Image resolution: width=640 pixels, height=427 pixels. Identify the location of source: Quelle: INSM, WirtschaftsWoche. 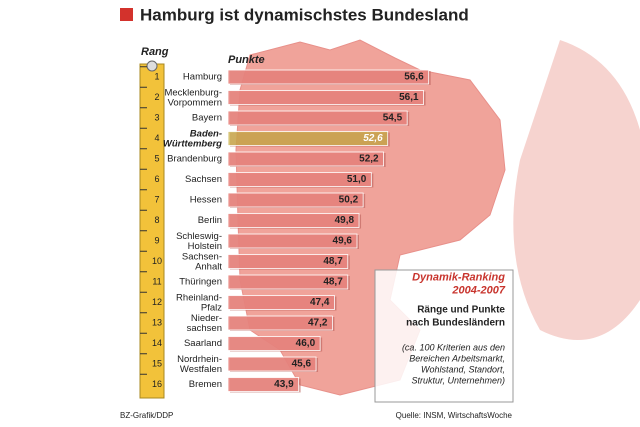
(454, 415).